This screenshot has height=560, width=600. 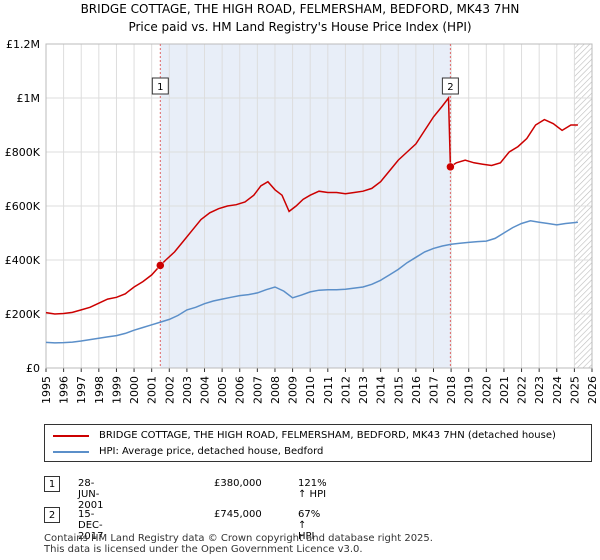 I want to click on y-tick-label: £600K, so click(x=23, y=206).